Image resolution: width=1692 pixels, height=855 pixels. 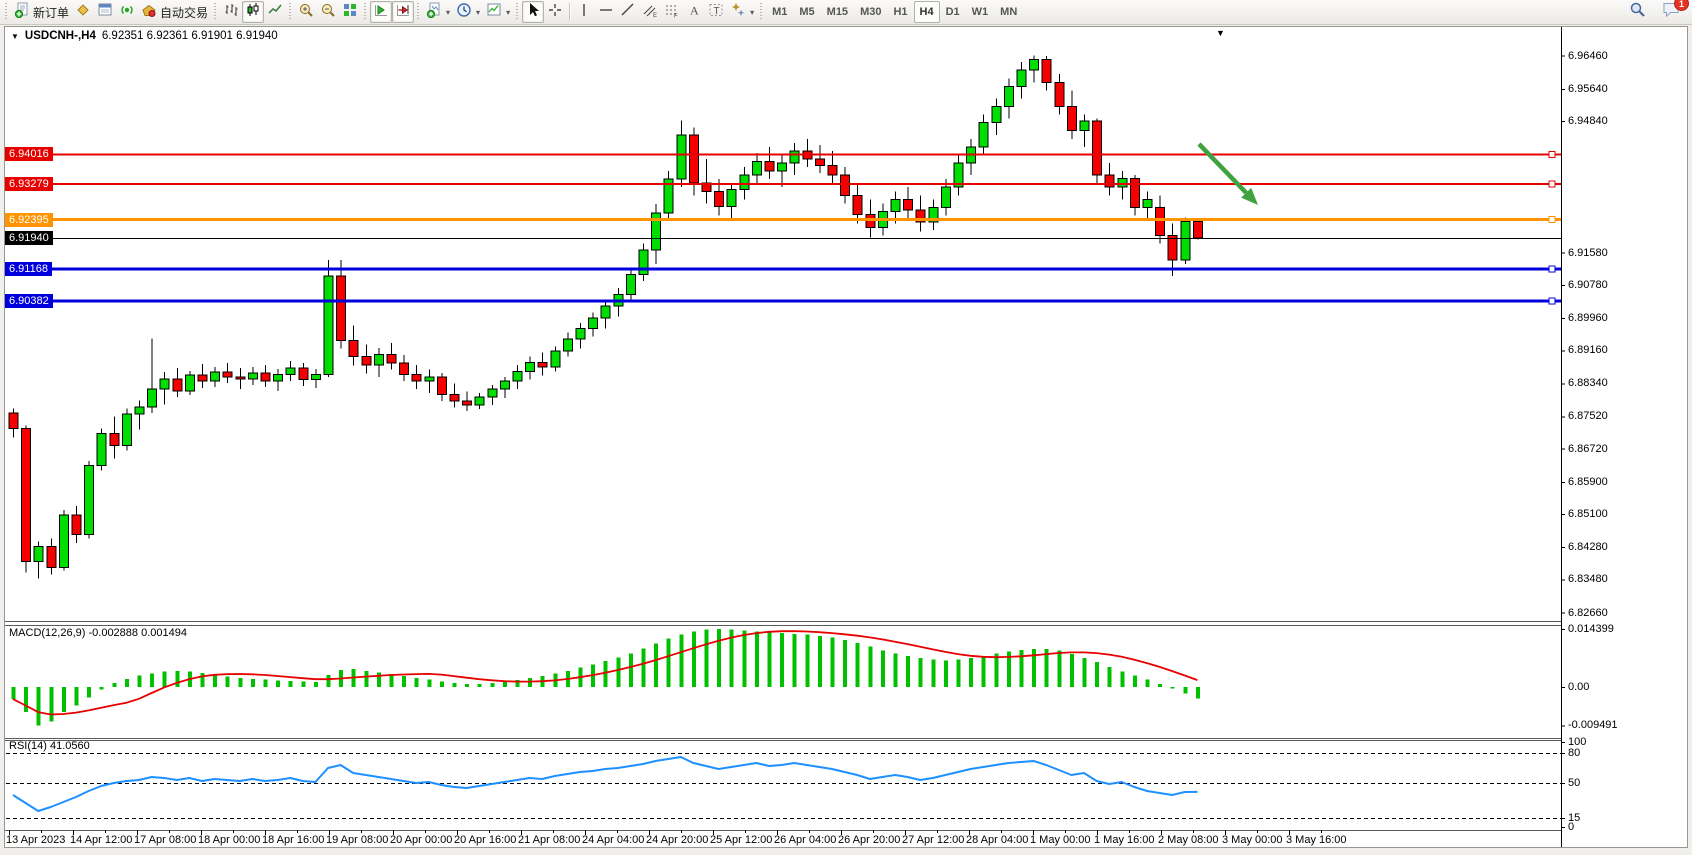 I want to click on market-watch-button, so click(x=105, y=12).